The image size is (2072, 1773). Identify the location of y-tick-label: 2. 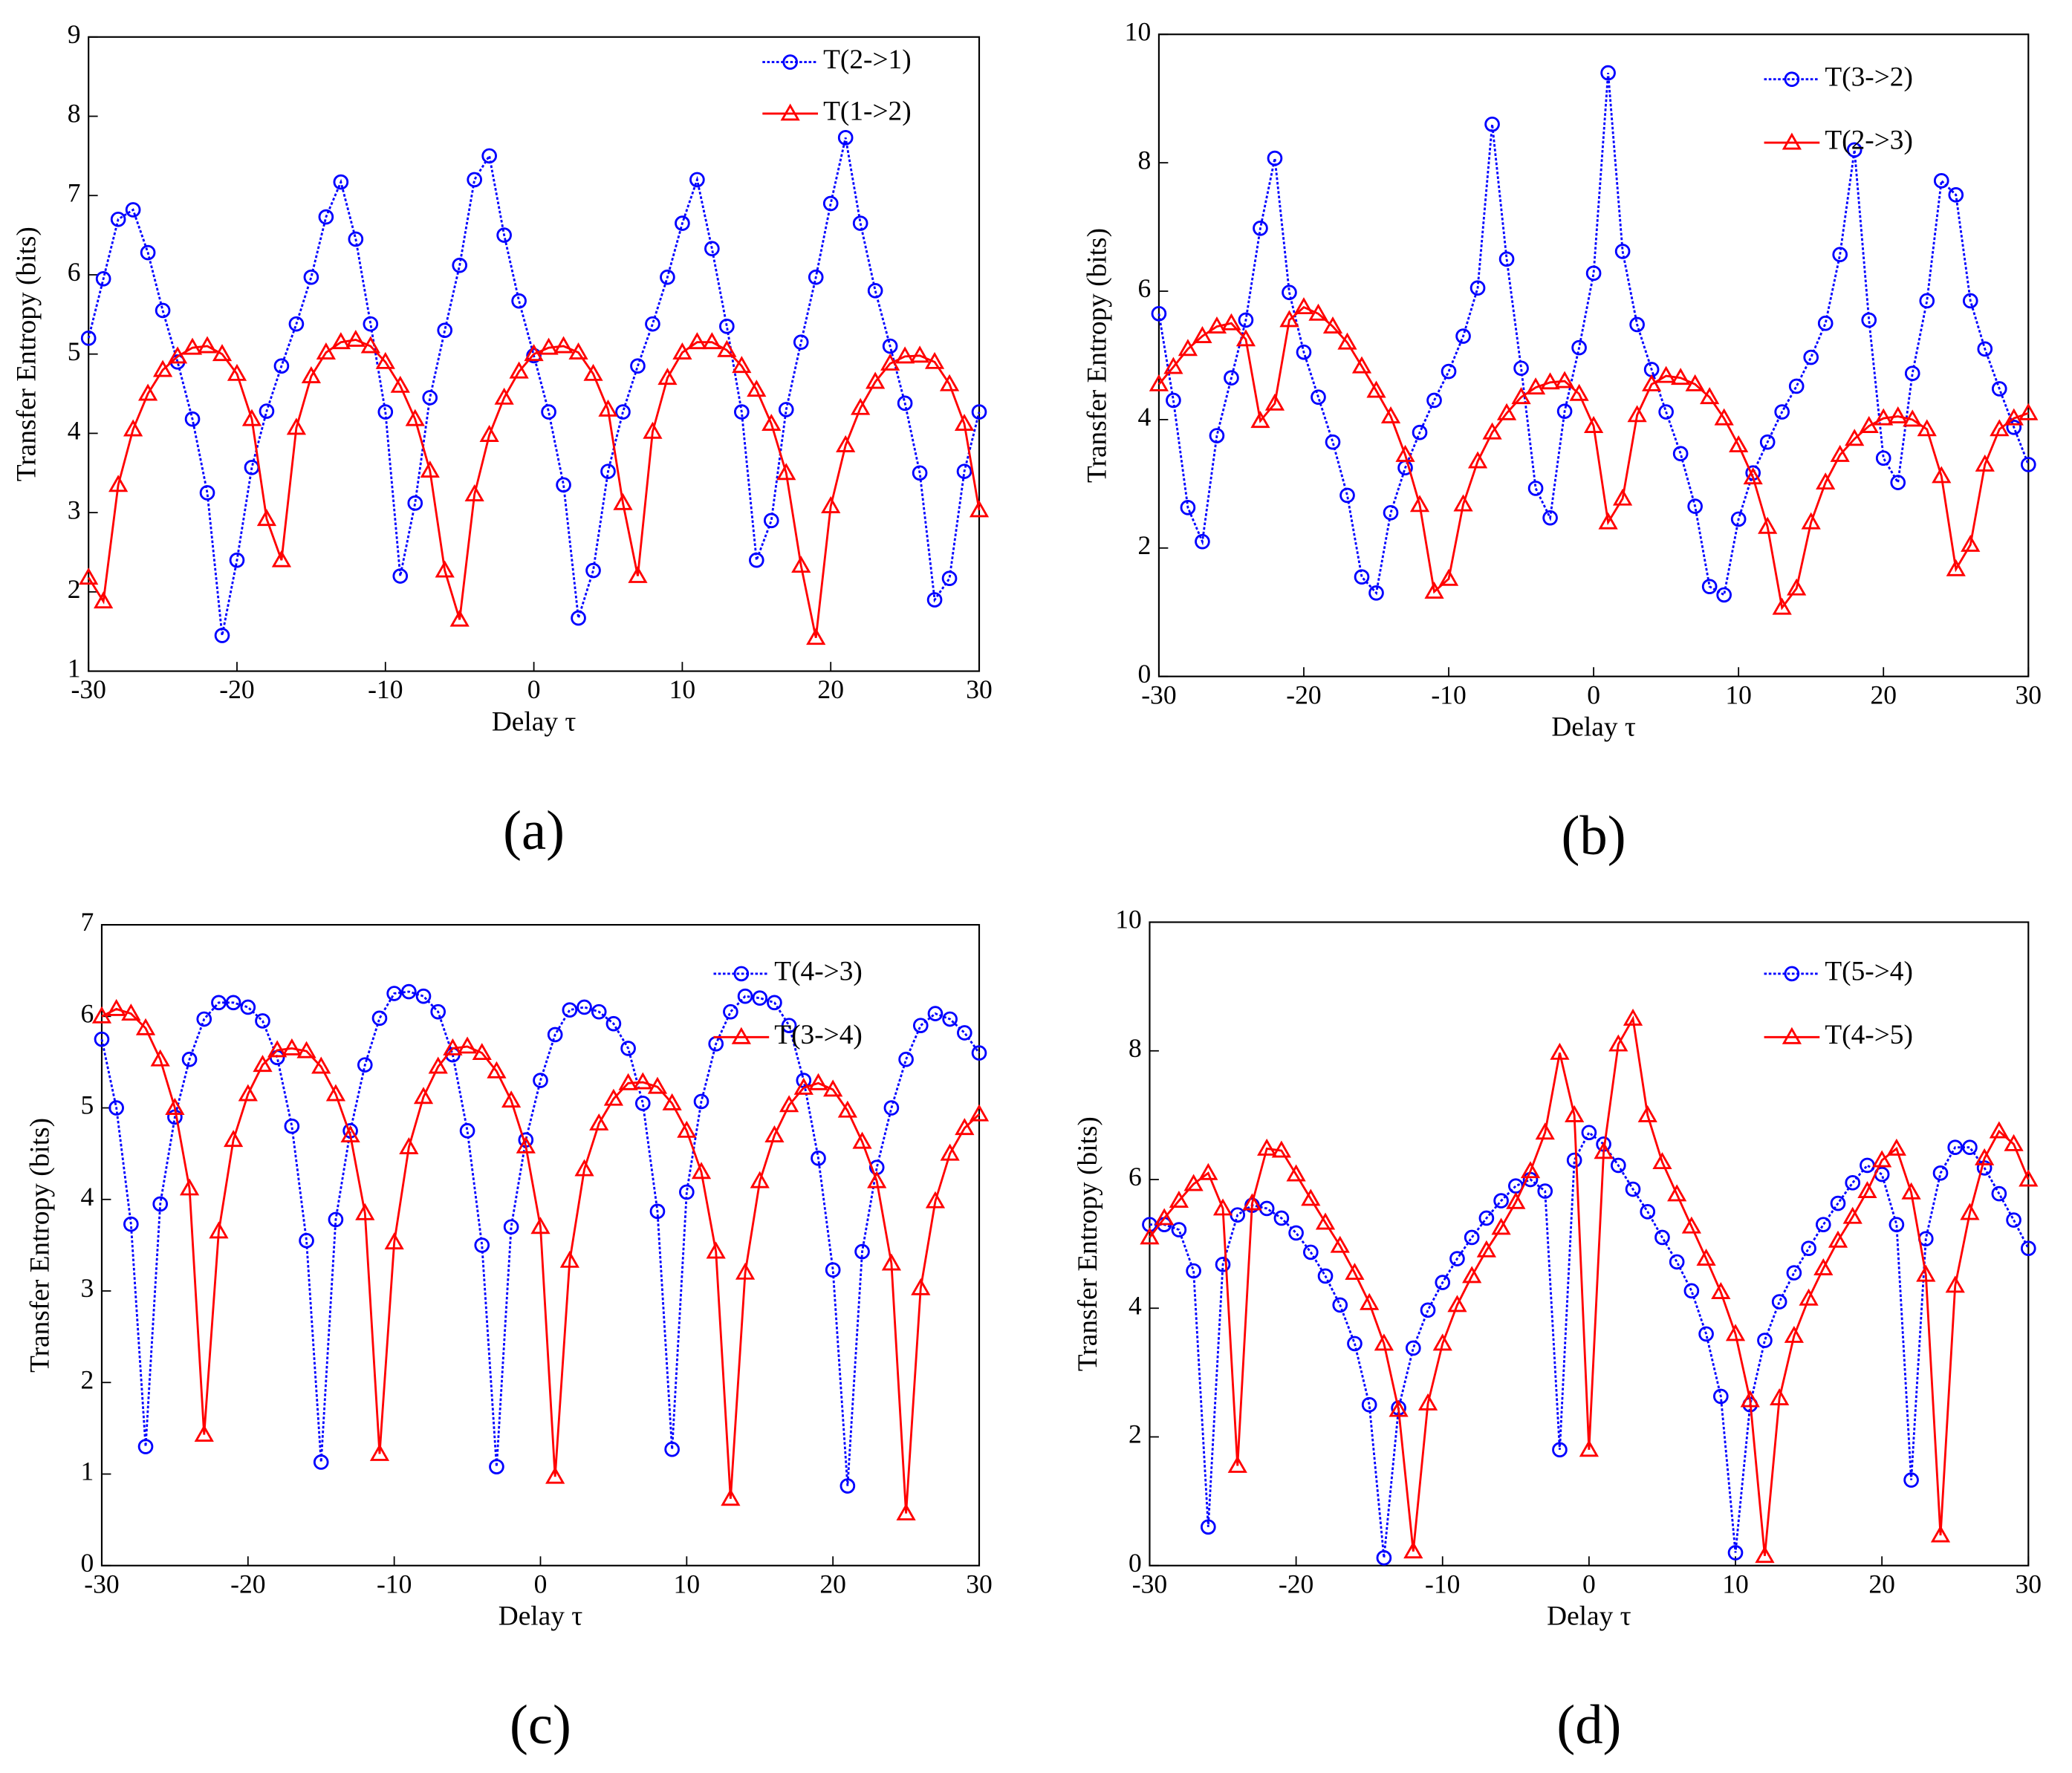
(1135, 1434).